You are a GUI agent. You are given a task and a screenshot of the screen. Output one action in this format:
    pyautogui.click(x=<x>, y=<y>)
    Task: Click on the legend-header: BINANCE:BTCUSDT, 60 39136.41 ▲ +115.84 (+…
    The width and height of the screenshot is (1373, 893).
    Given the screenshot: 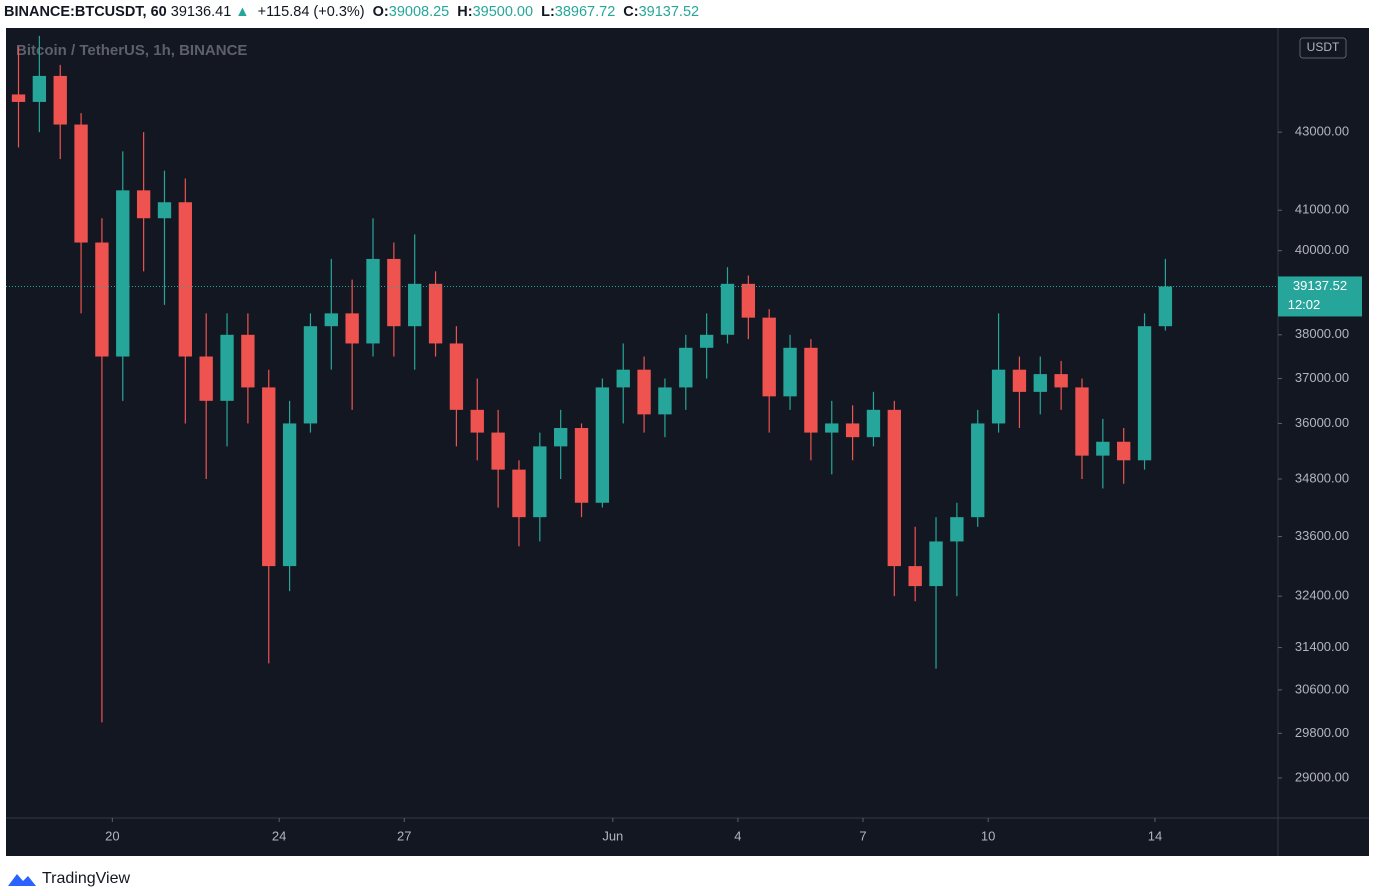 What is the action you would take?
    pyautogui.click(x=353, y=12)
    